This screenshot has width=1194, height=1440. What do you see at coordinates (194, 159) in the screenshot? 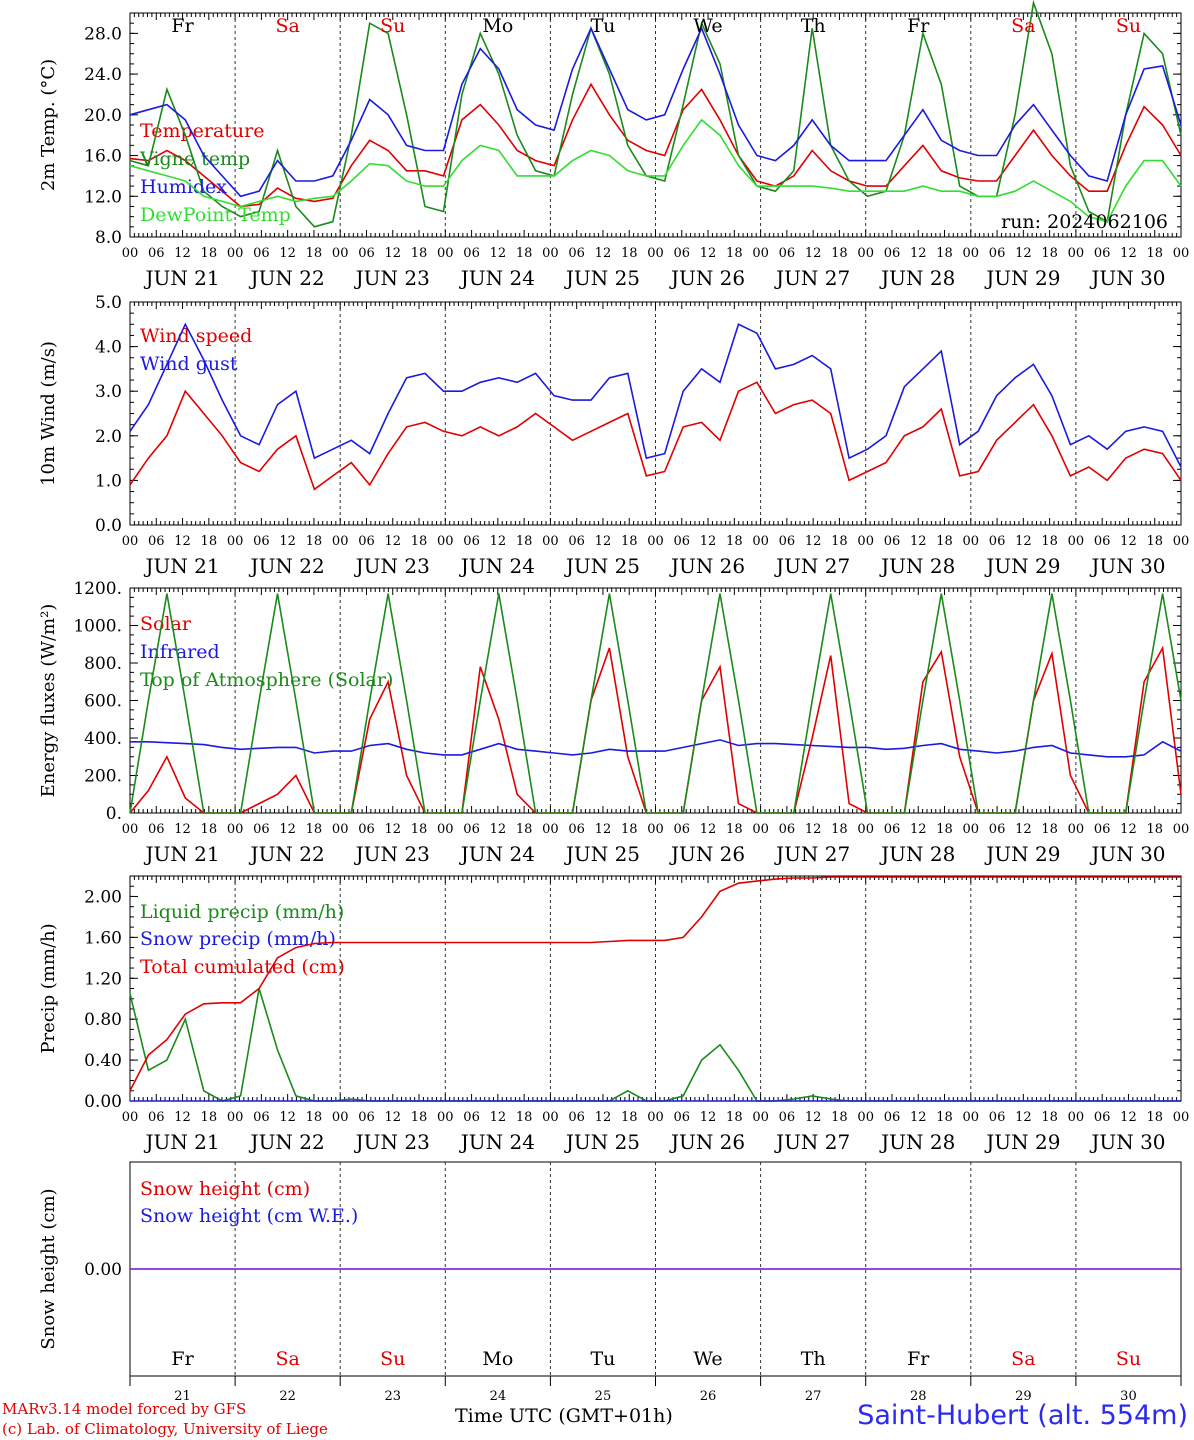
I see `legend-label: Vigne temp` at bounding box center [194, 159].